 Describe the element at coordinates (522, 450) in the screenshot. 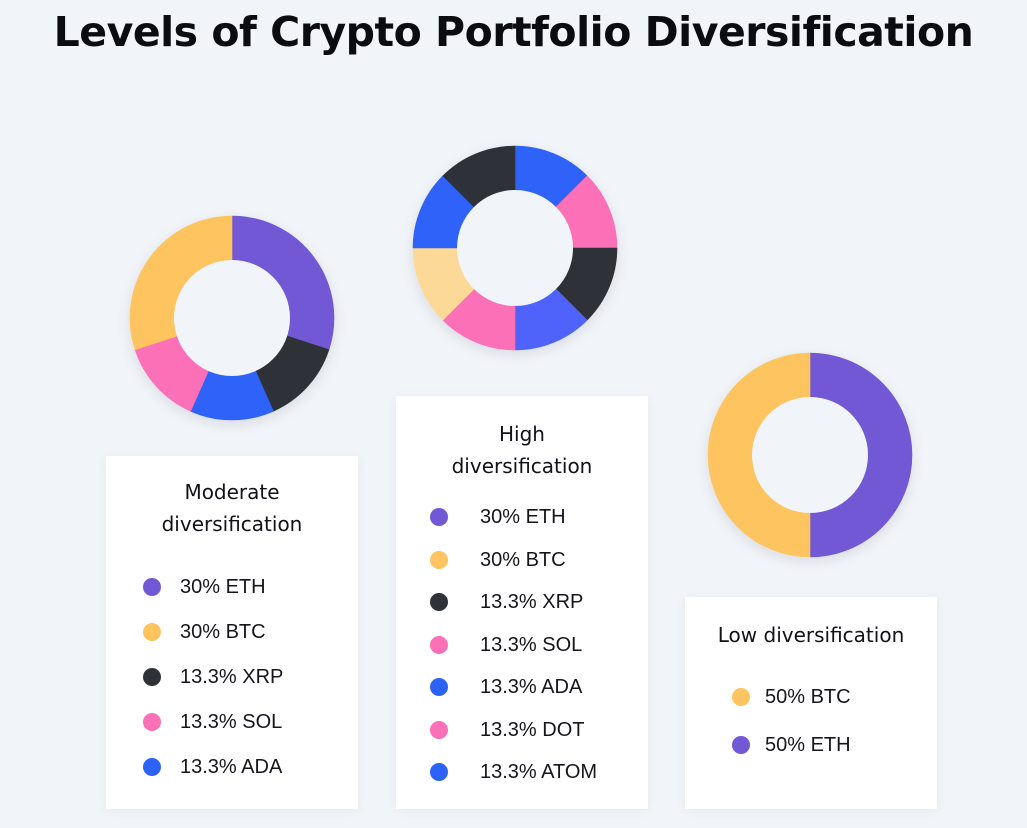

I see `card-title: High diversification` at that location.